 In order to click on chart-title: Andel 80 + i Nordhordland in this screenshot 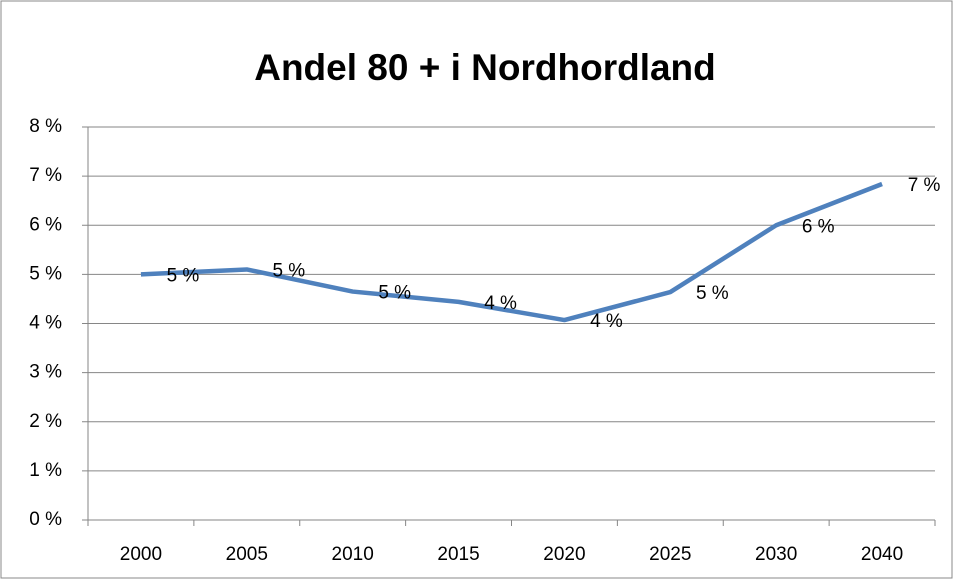, I will do `click(485, 67)`.